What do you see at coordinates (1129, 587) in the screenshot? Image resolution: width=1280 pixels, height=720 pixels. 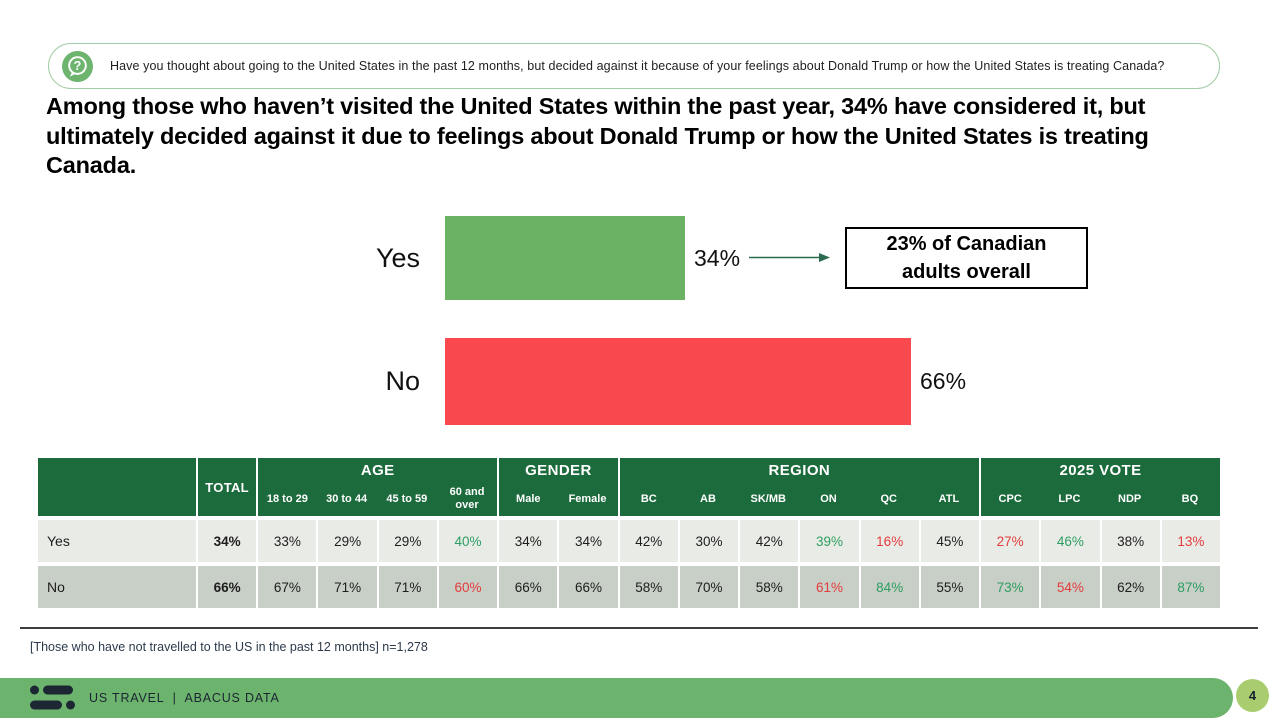 I see `table-cell: 62%` at bounding box center [1129, 587].